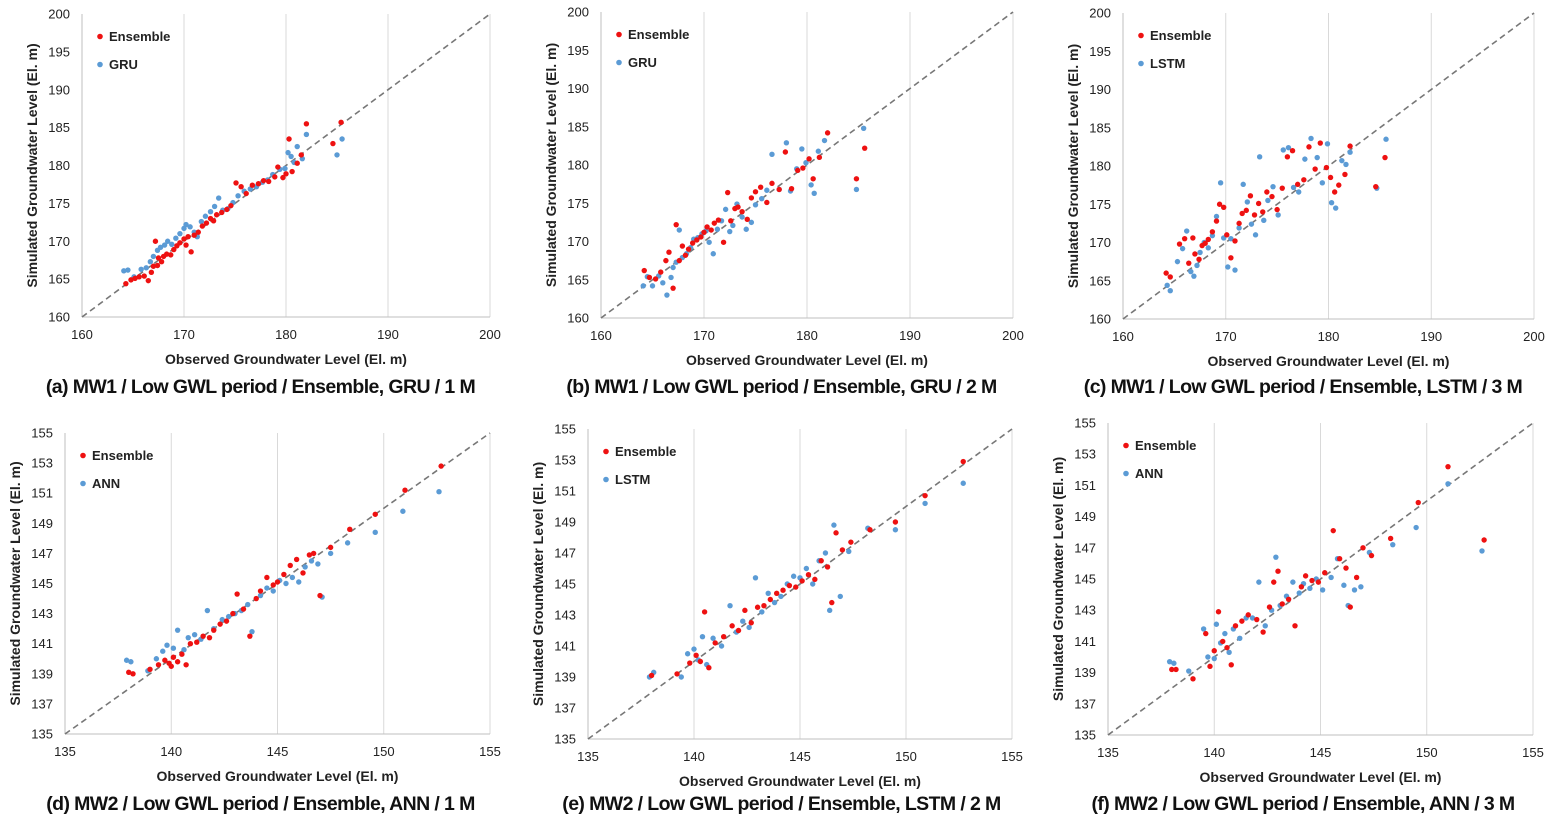  Describe the element at coordinates (1100, 127) in the screenshot. I see `y-tick-label: 185` at that location.